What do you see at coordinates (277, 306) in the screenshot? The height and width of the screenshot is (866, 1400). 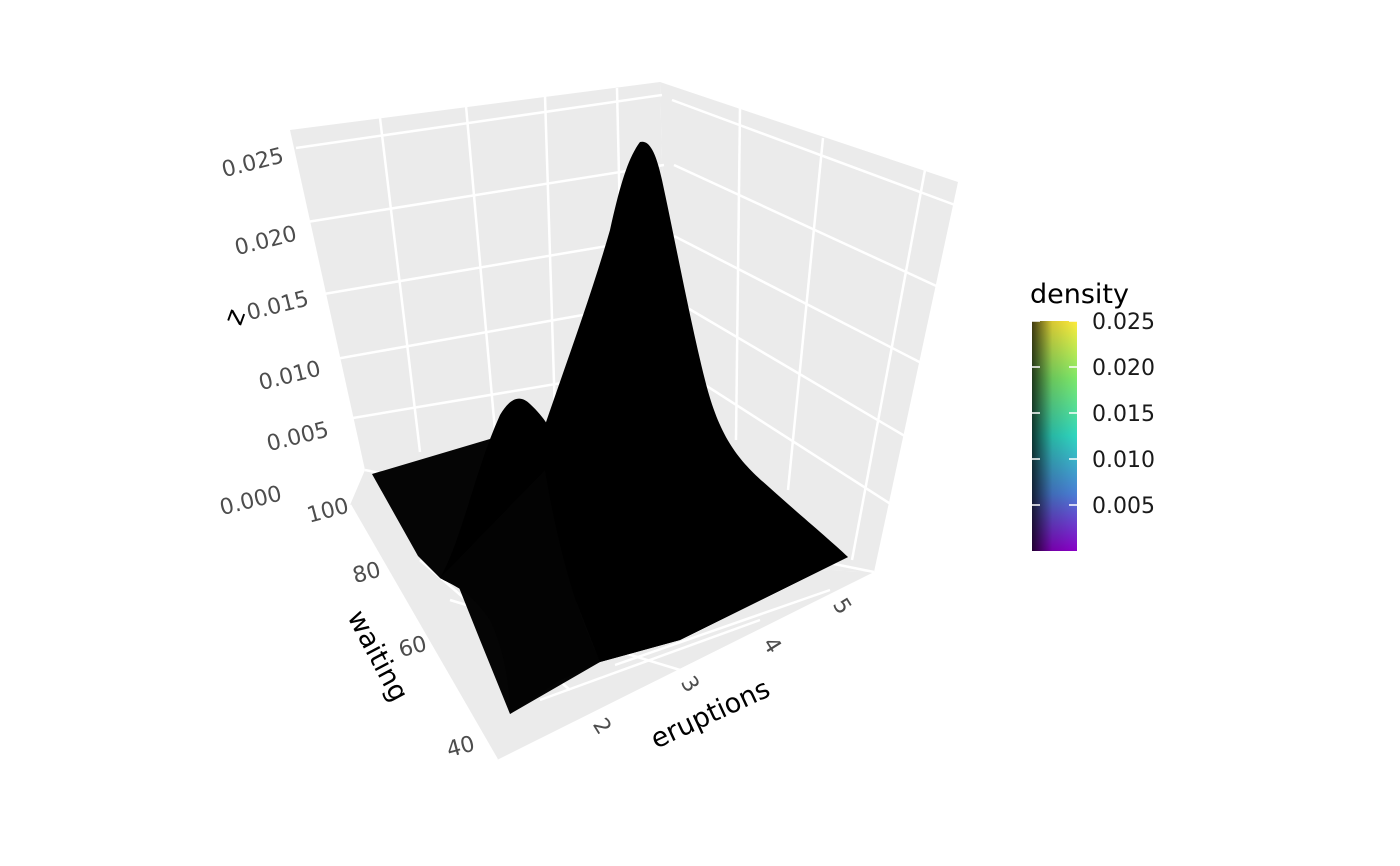 I see `z-tick: 0.015` at bounding box center [277, 306].